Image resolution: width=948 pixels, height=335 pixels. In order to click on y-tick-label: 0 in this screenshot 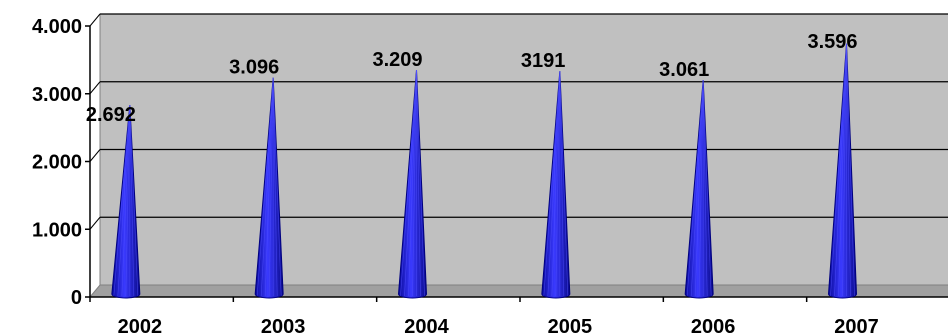, I will do `click(76, 298)`.